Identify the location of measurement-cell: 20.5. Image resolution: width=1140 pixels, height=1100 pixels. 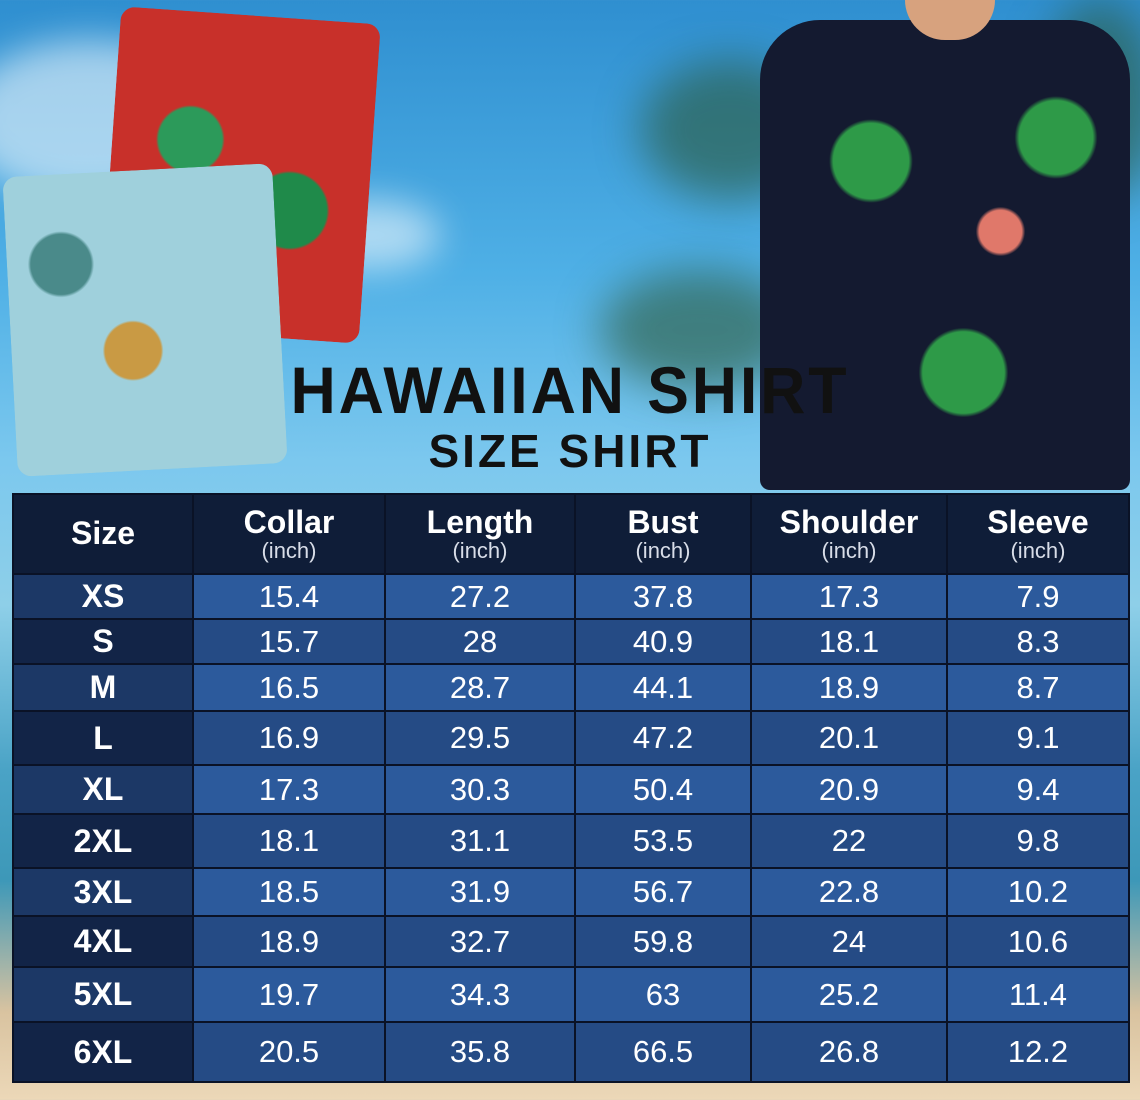
(289, 1052).